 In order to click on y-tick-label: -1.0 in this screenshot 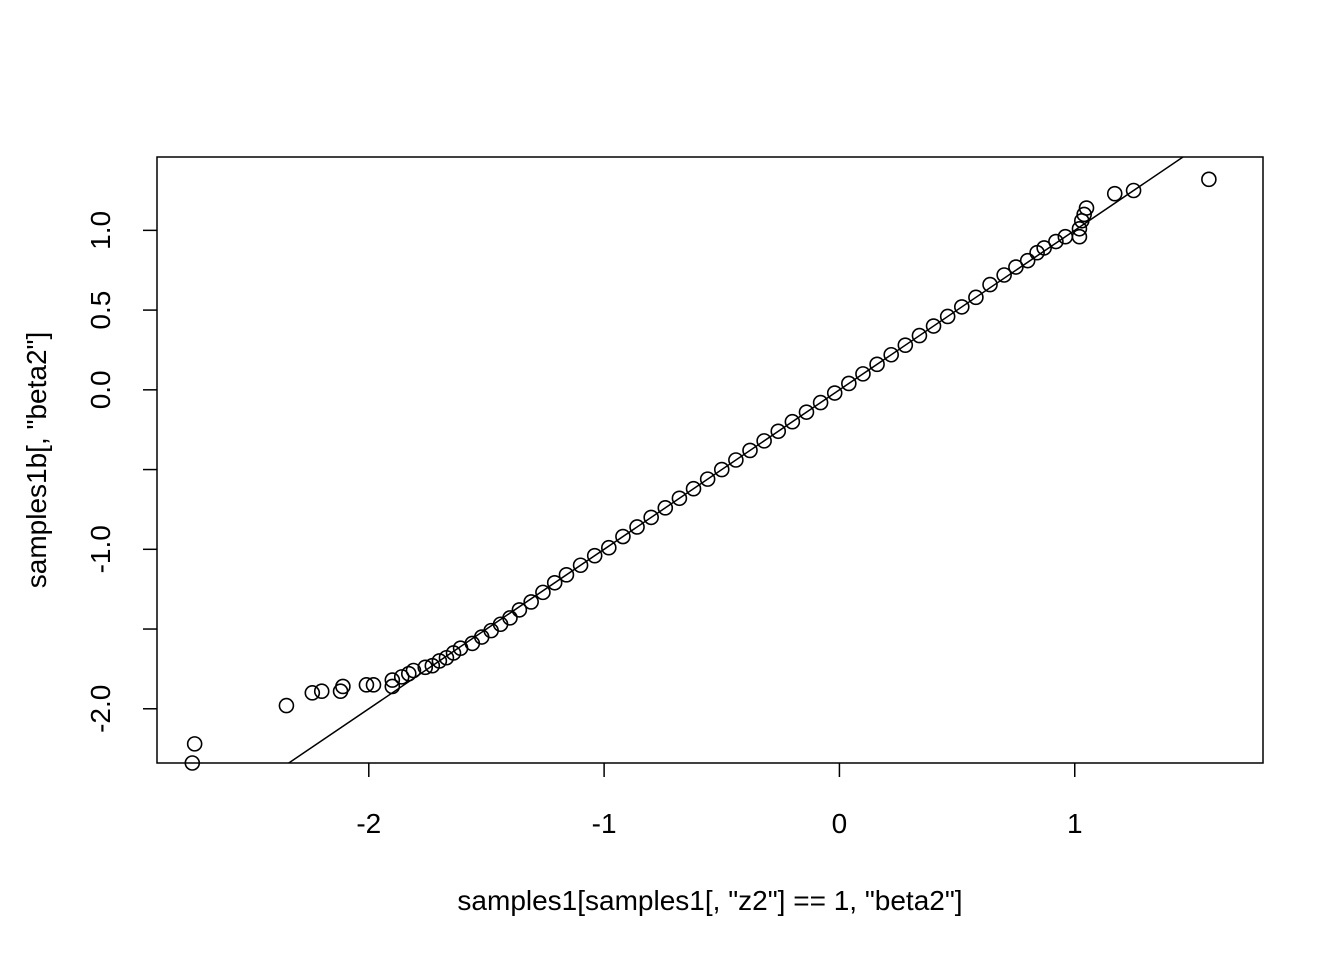, I will do `click(100, 549)`.